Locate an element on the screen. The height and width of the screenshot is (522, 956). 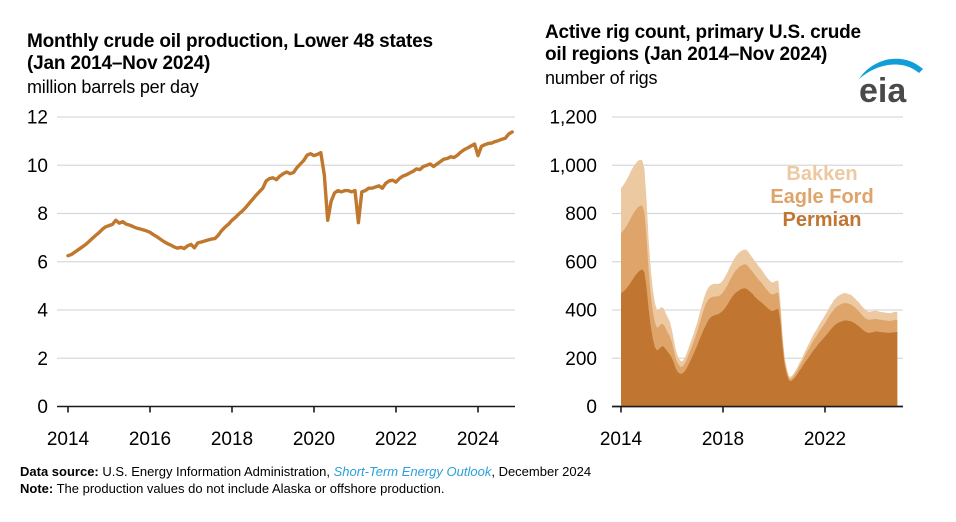
svg-text: 12 is located at coordinates (37, 118).